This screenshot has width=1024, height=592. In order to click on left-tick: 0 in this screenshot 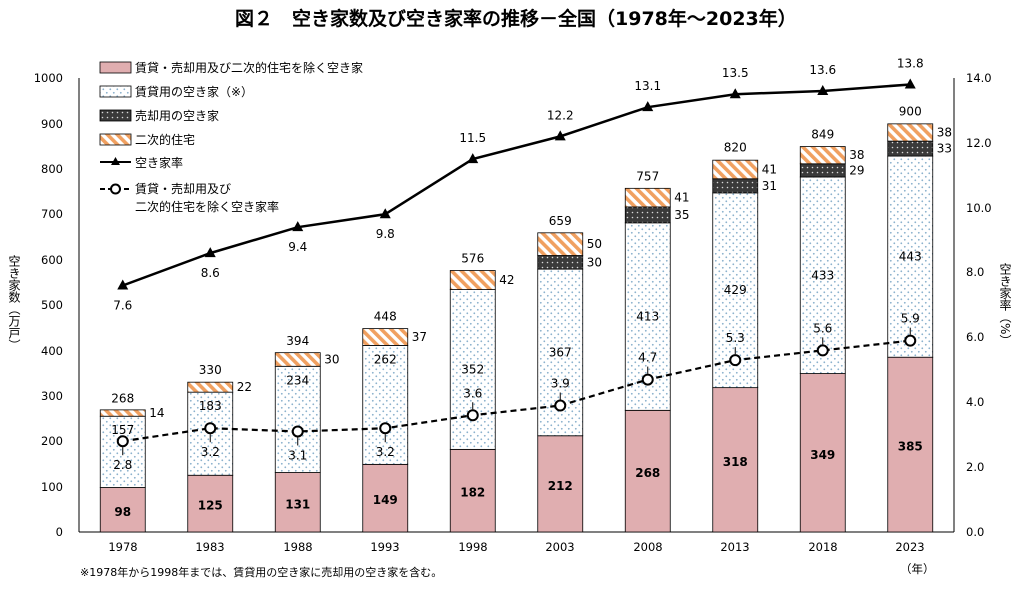, I will do `click(59, 532)`.